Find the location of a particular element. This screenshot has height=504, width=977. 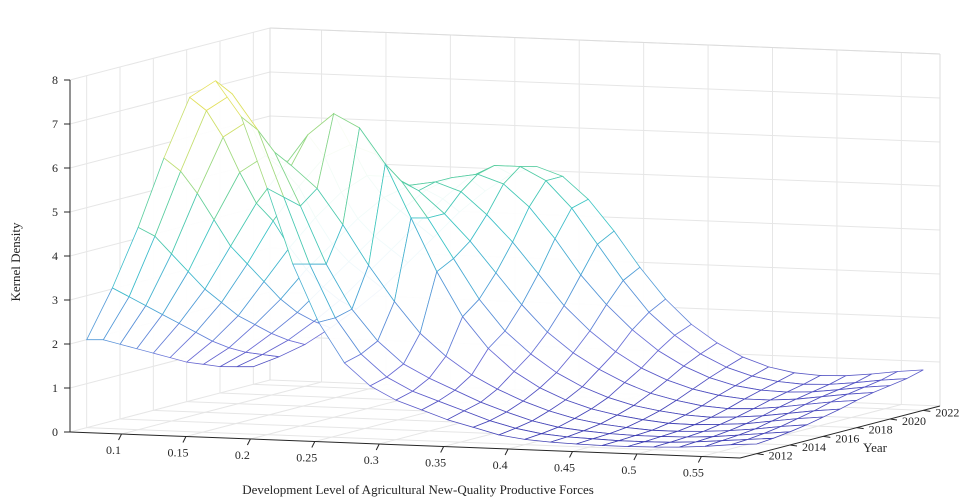

z-tick-label: 5 is located at coordinates (55, 212).